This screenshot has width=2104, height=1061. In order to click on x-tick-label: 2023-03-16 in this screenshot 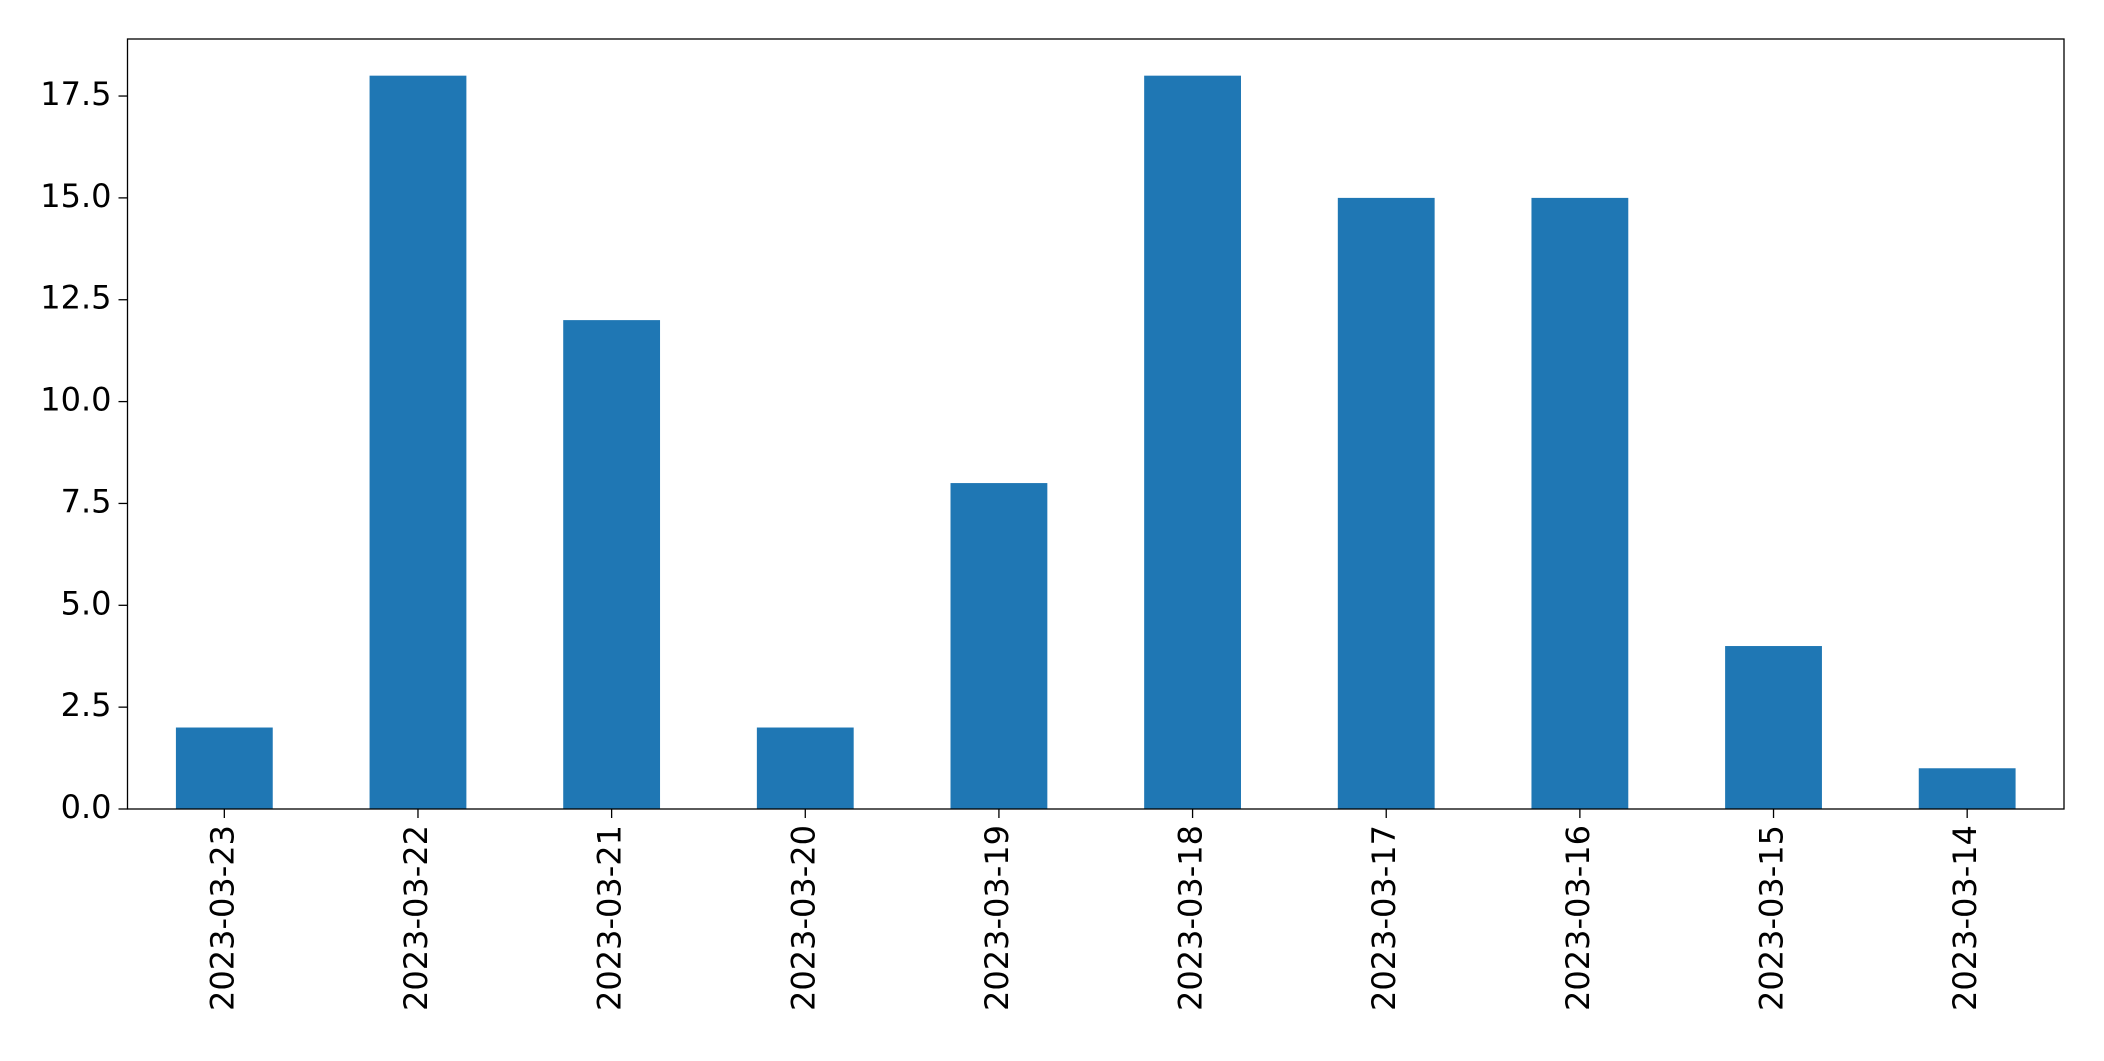, I will do `click(1578, 918)`.